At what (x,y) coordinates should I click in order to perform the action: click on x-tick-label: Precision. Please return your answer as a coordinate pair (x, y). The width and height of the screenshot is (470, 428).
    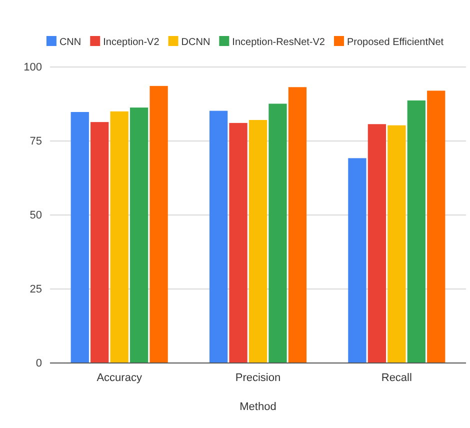
    Looking at the image, I should click on (258, 378).